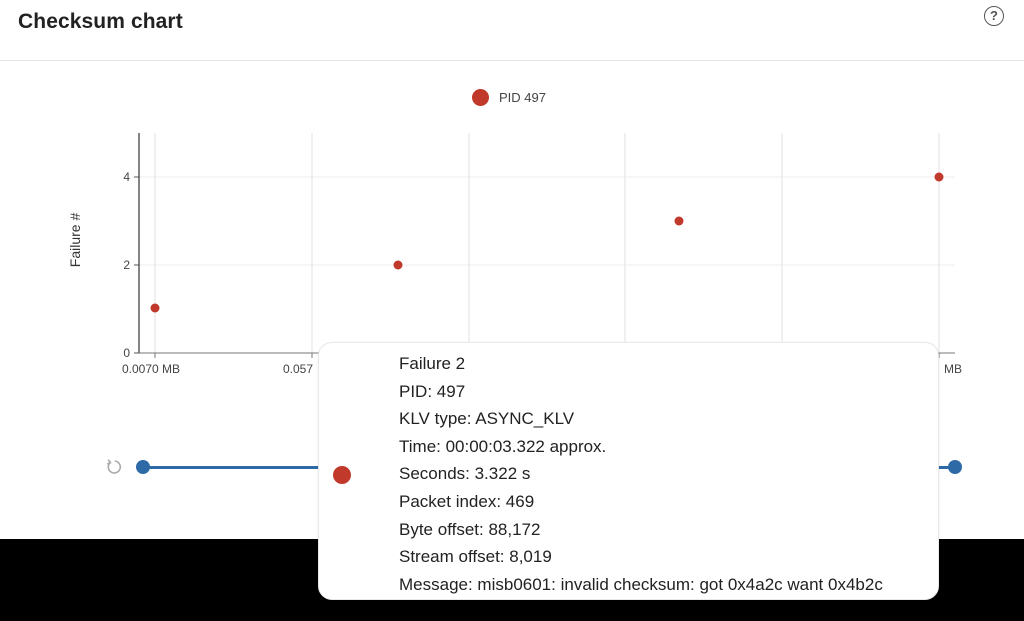  I want to click on x-tick-label: 0.0070 MB, so click(151, 369).